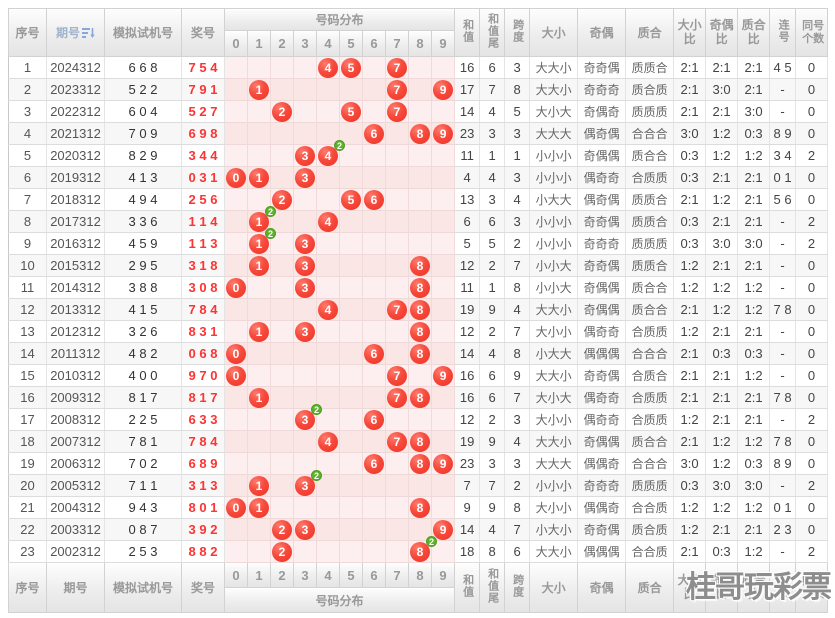 The image size is (835, 618). What do you see at coordinates (690, 32) in the screenshot?
I see `header-size-ratio: 大小比` at bounding box center [690, 32].